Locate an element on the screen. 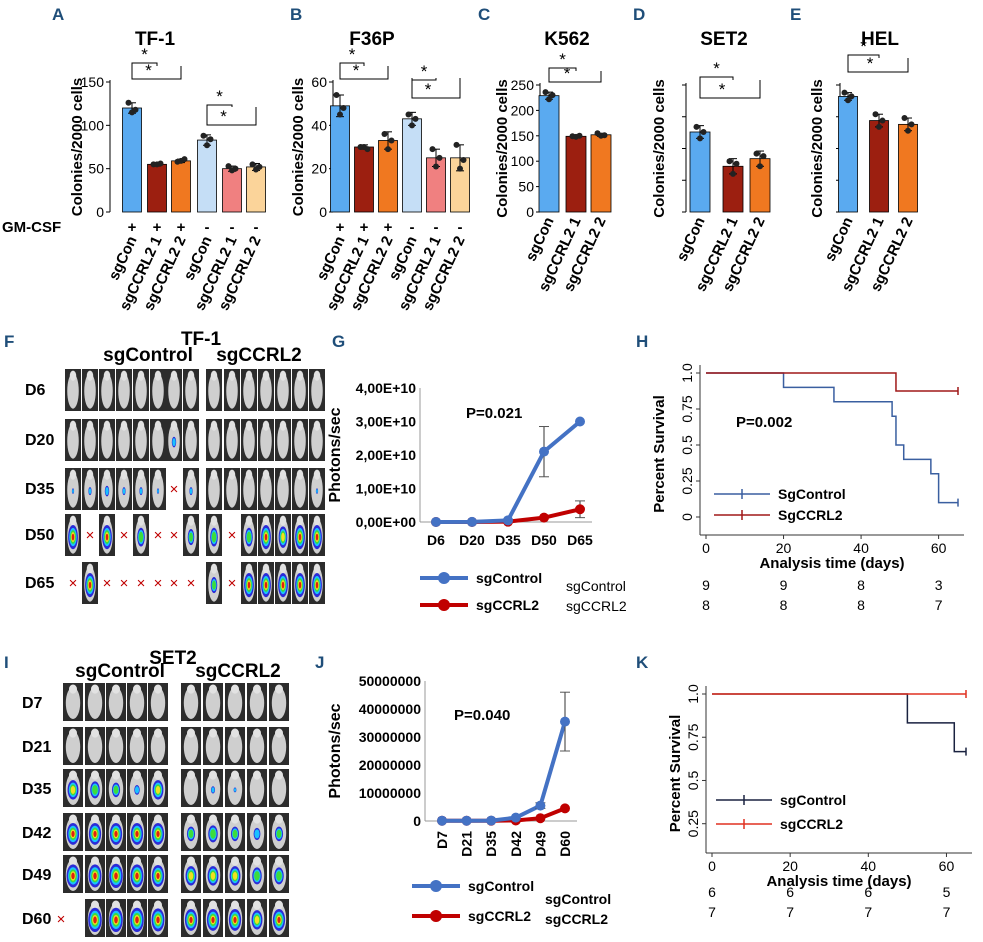  risk-count: 8 is located at coordinates (706, 605).